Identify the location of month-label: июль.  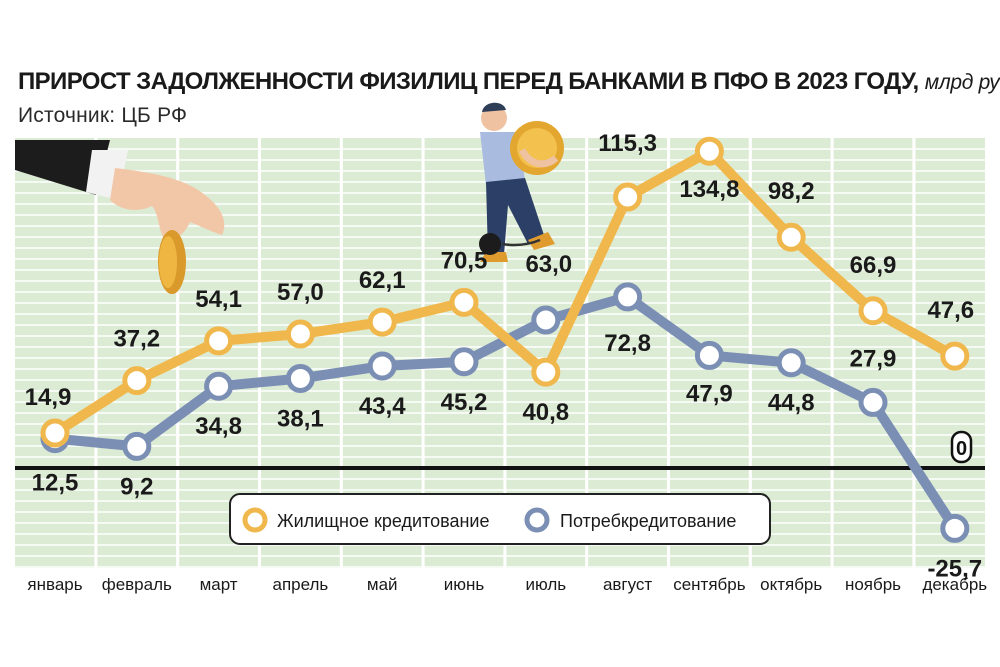
(545, 584).